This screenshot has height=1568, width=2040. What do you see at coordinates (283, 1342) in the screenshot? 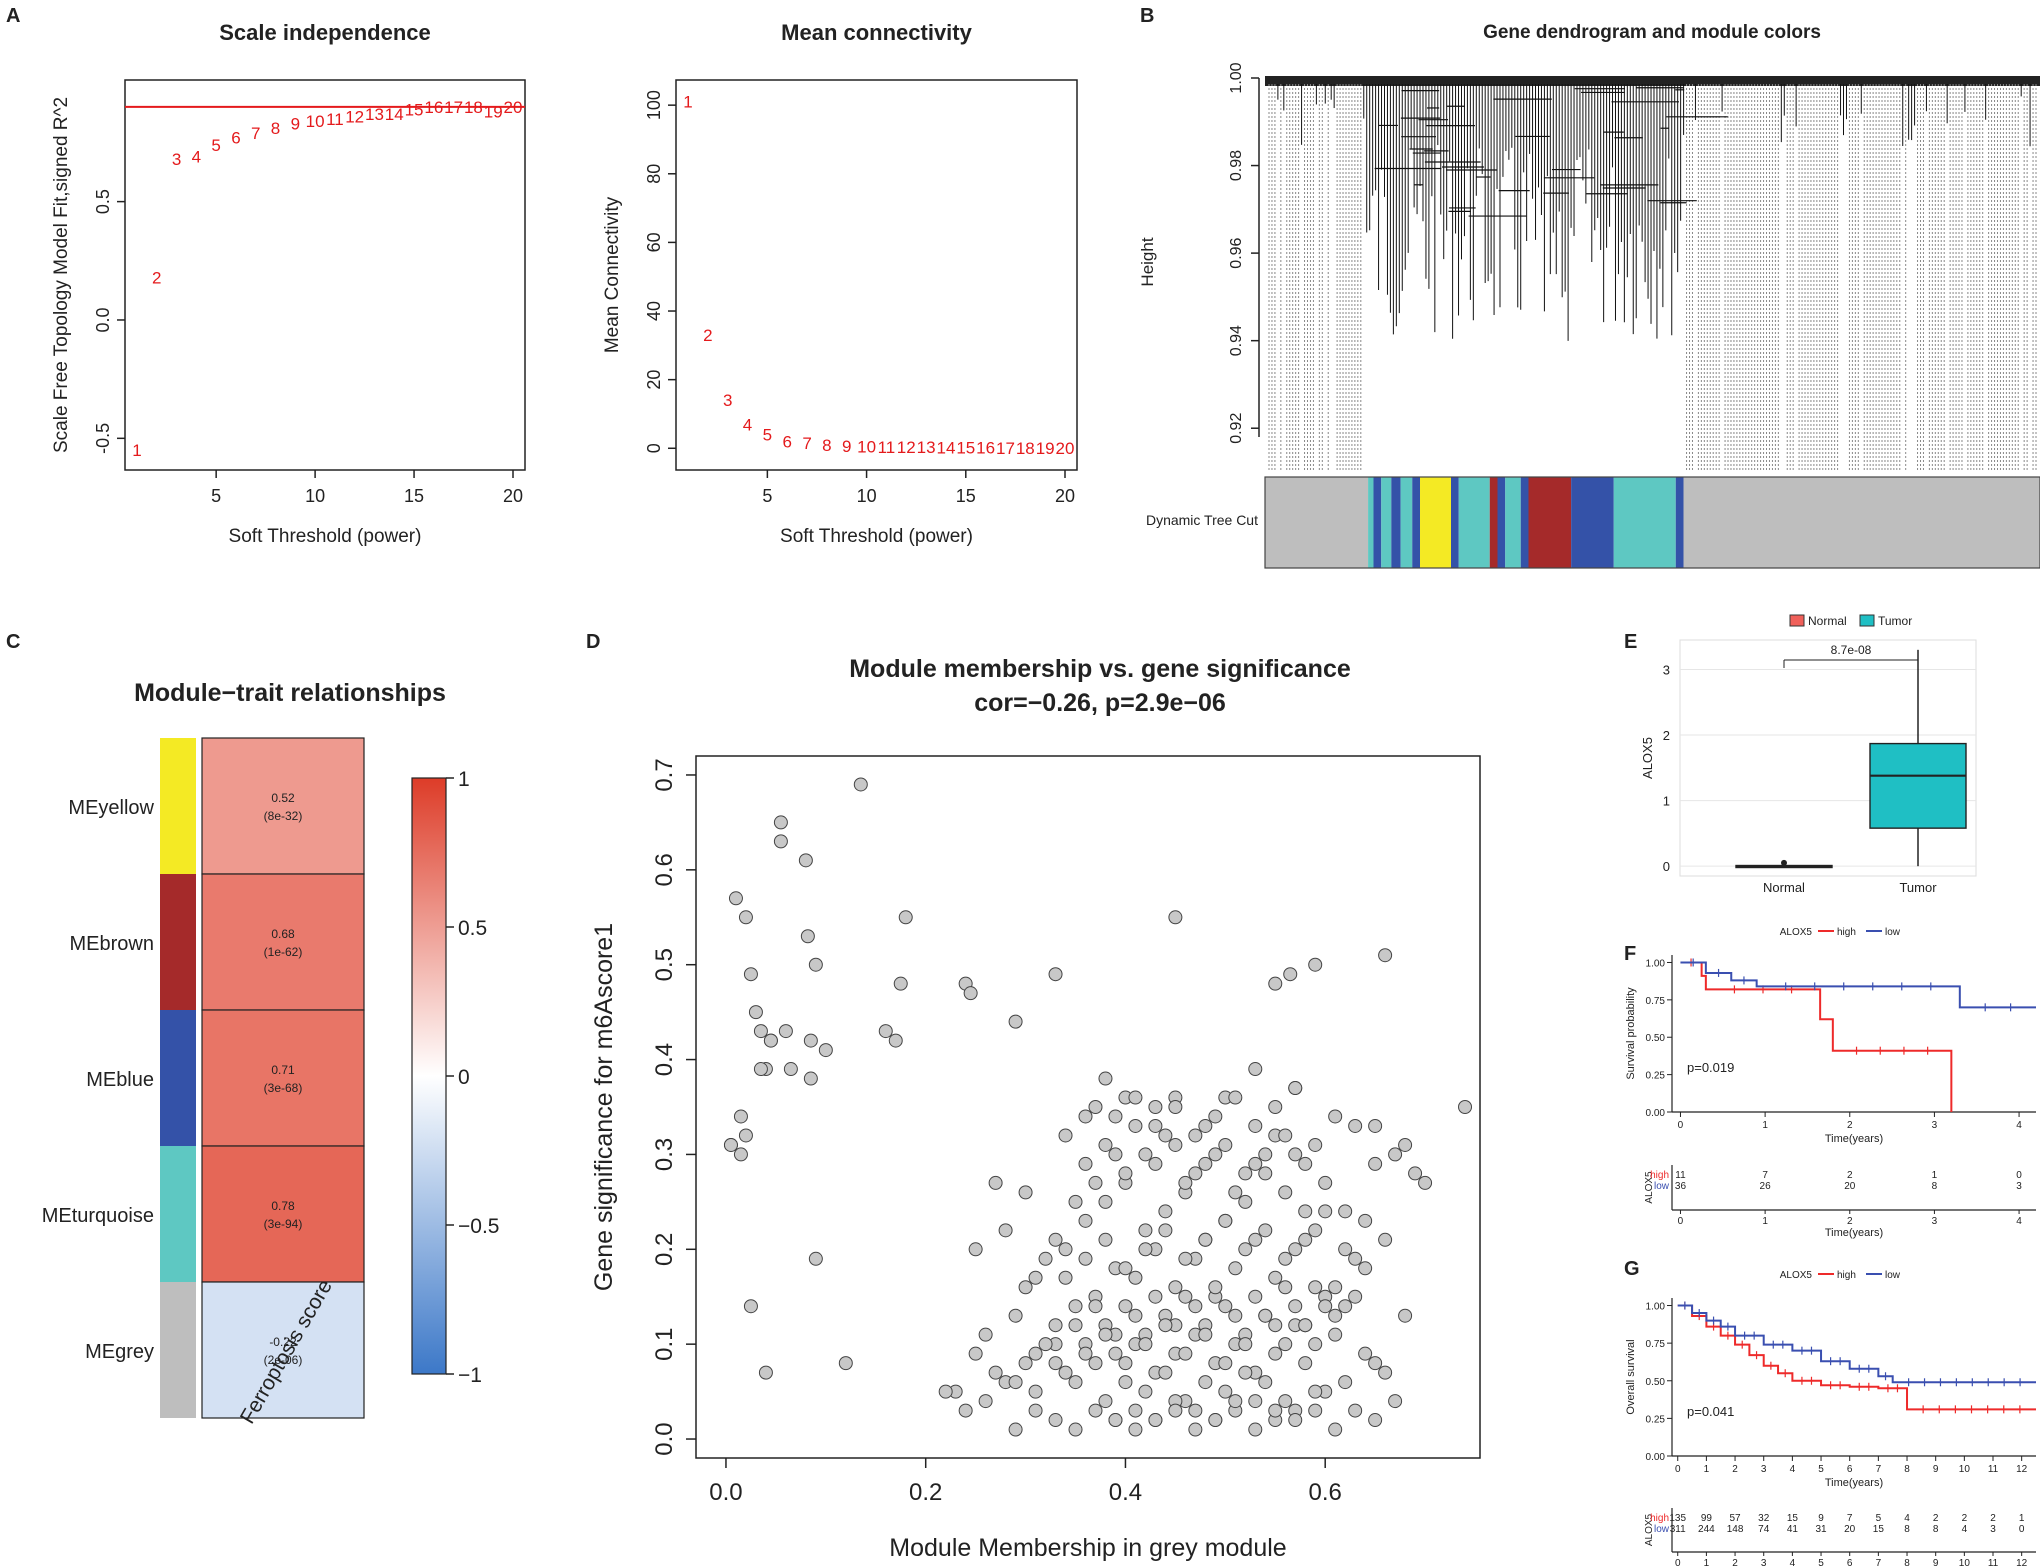
I see `cell-correlation: -0.22` at bounding box center [283, 1342].